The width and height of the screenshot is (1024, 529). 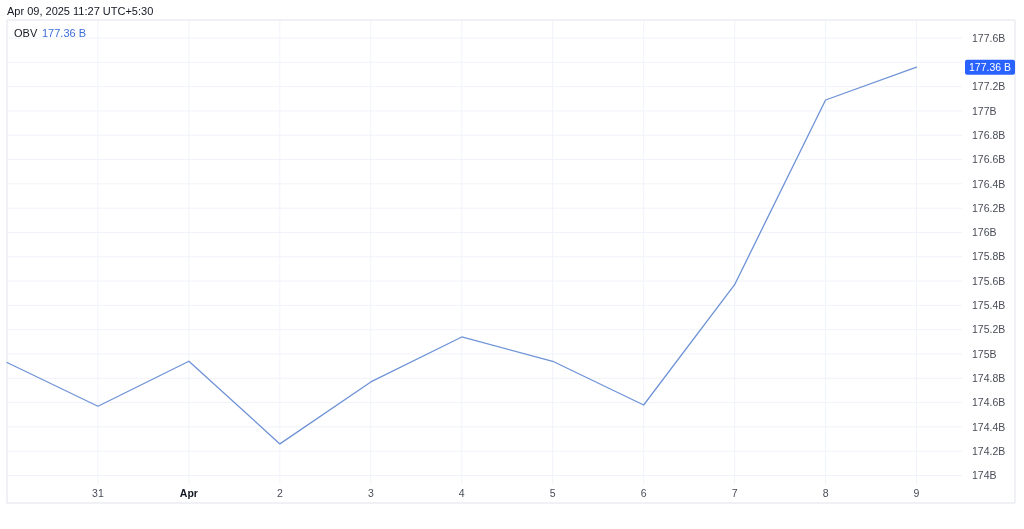 What do you see at coordinates (643, 493) in the screenshot?
I see `x-tick-label: 6` at bounding box center [643, 493].